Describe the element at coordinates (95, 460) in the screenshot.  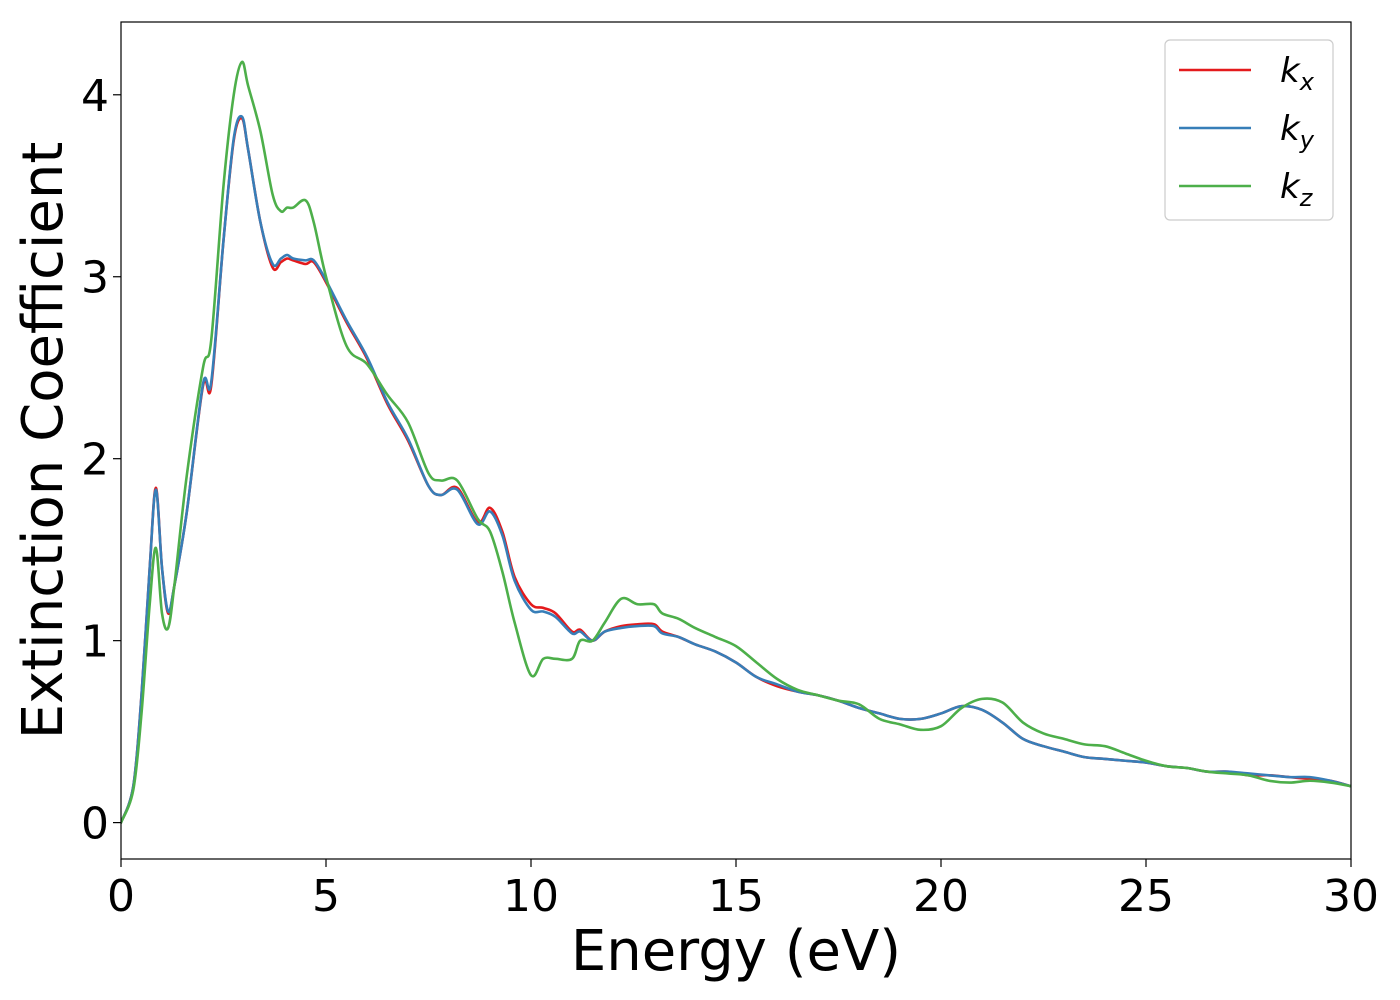
I see `y-tick-label: 2` at that location.